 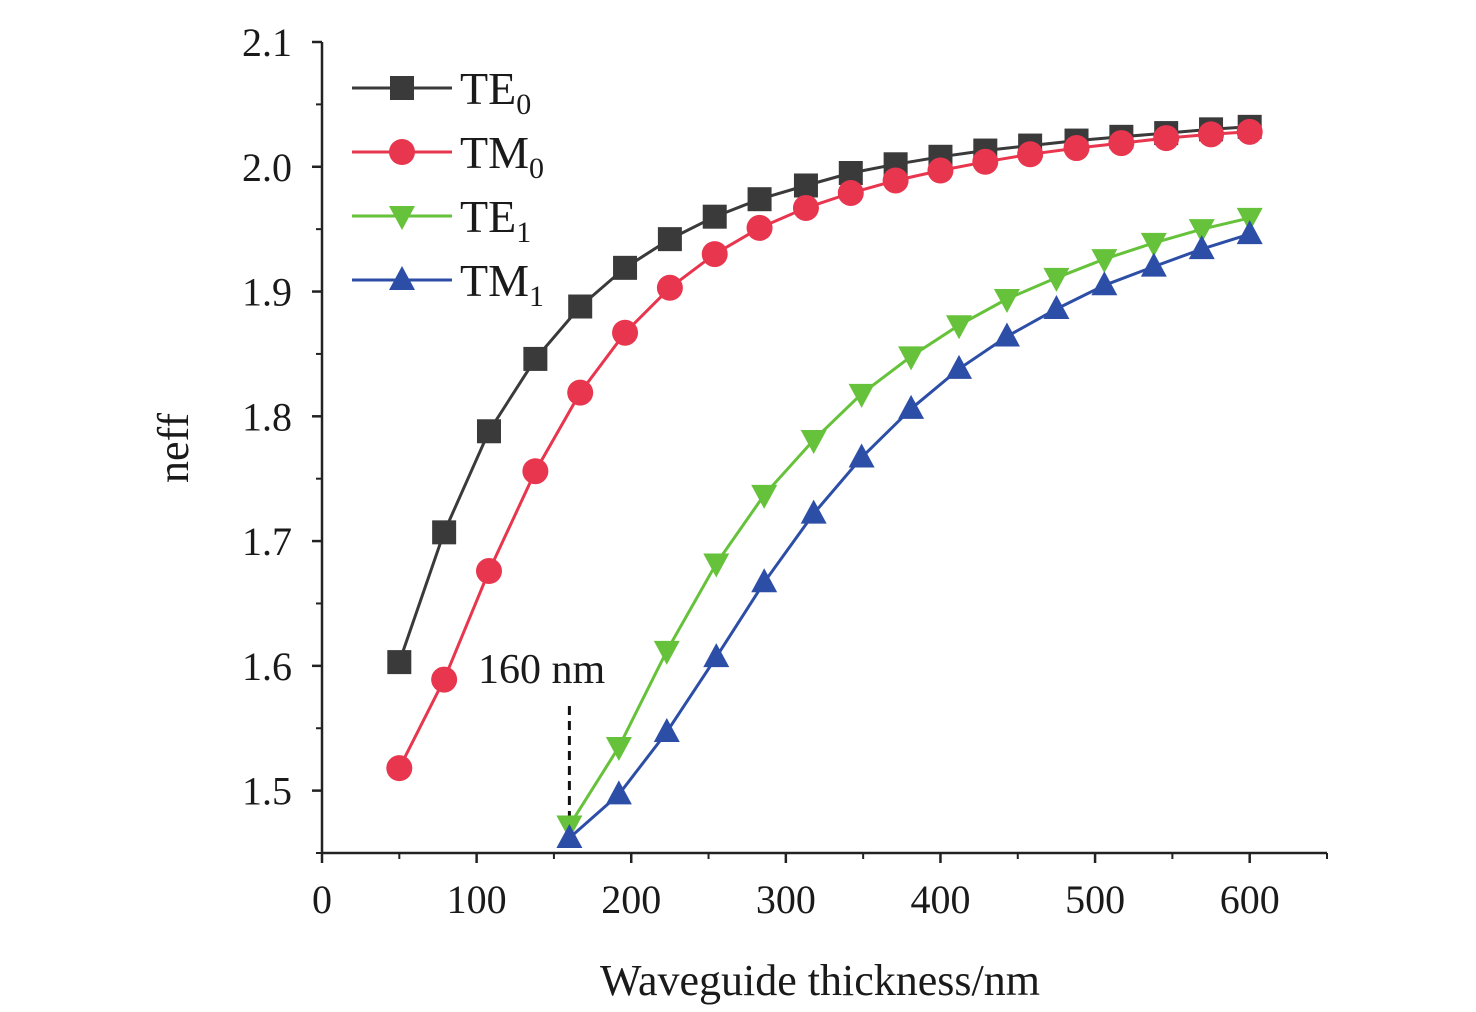 I want to click on legend-label-subscript: 0, so click(x=523, y=104).